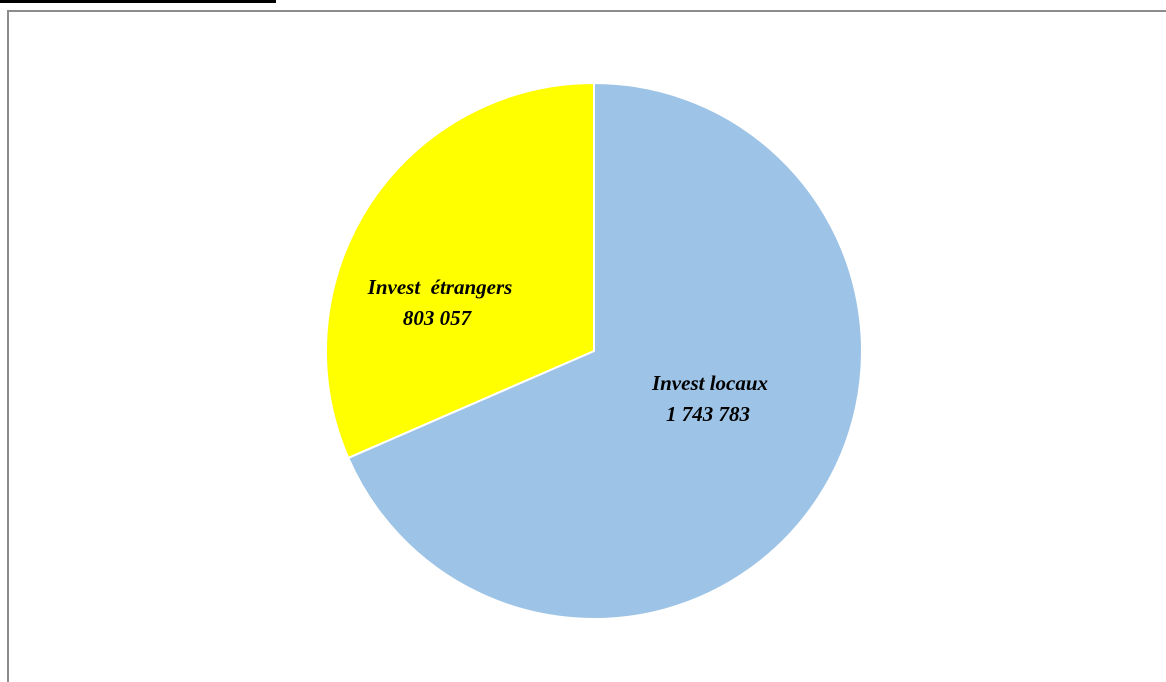 This screenshot has width=1166, height=682. Describe the element at coordinates (460, 270) in the screenshot. I see `pie-slice-invest-etrangers` at that location.